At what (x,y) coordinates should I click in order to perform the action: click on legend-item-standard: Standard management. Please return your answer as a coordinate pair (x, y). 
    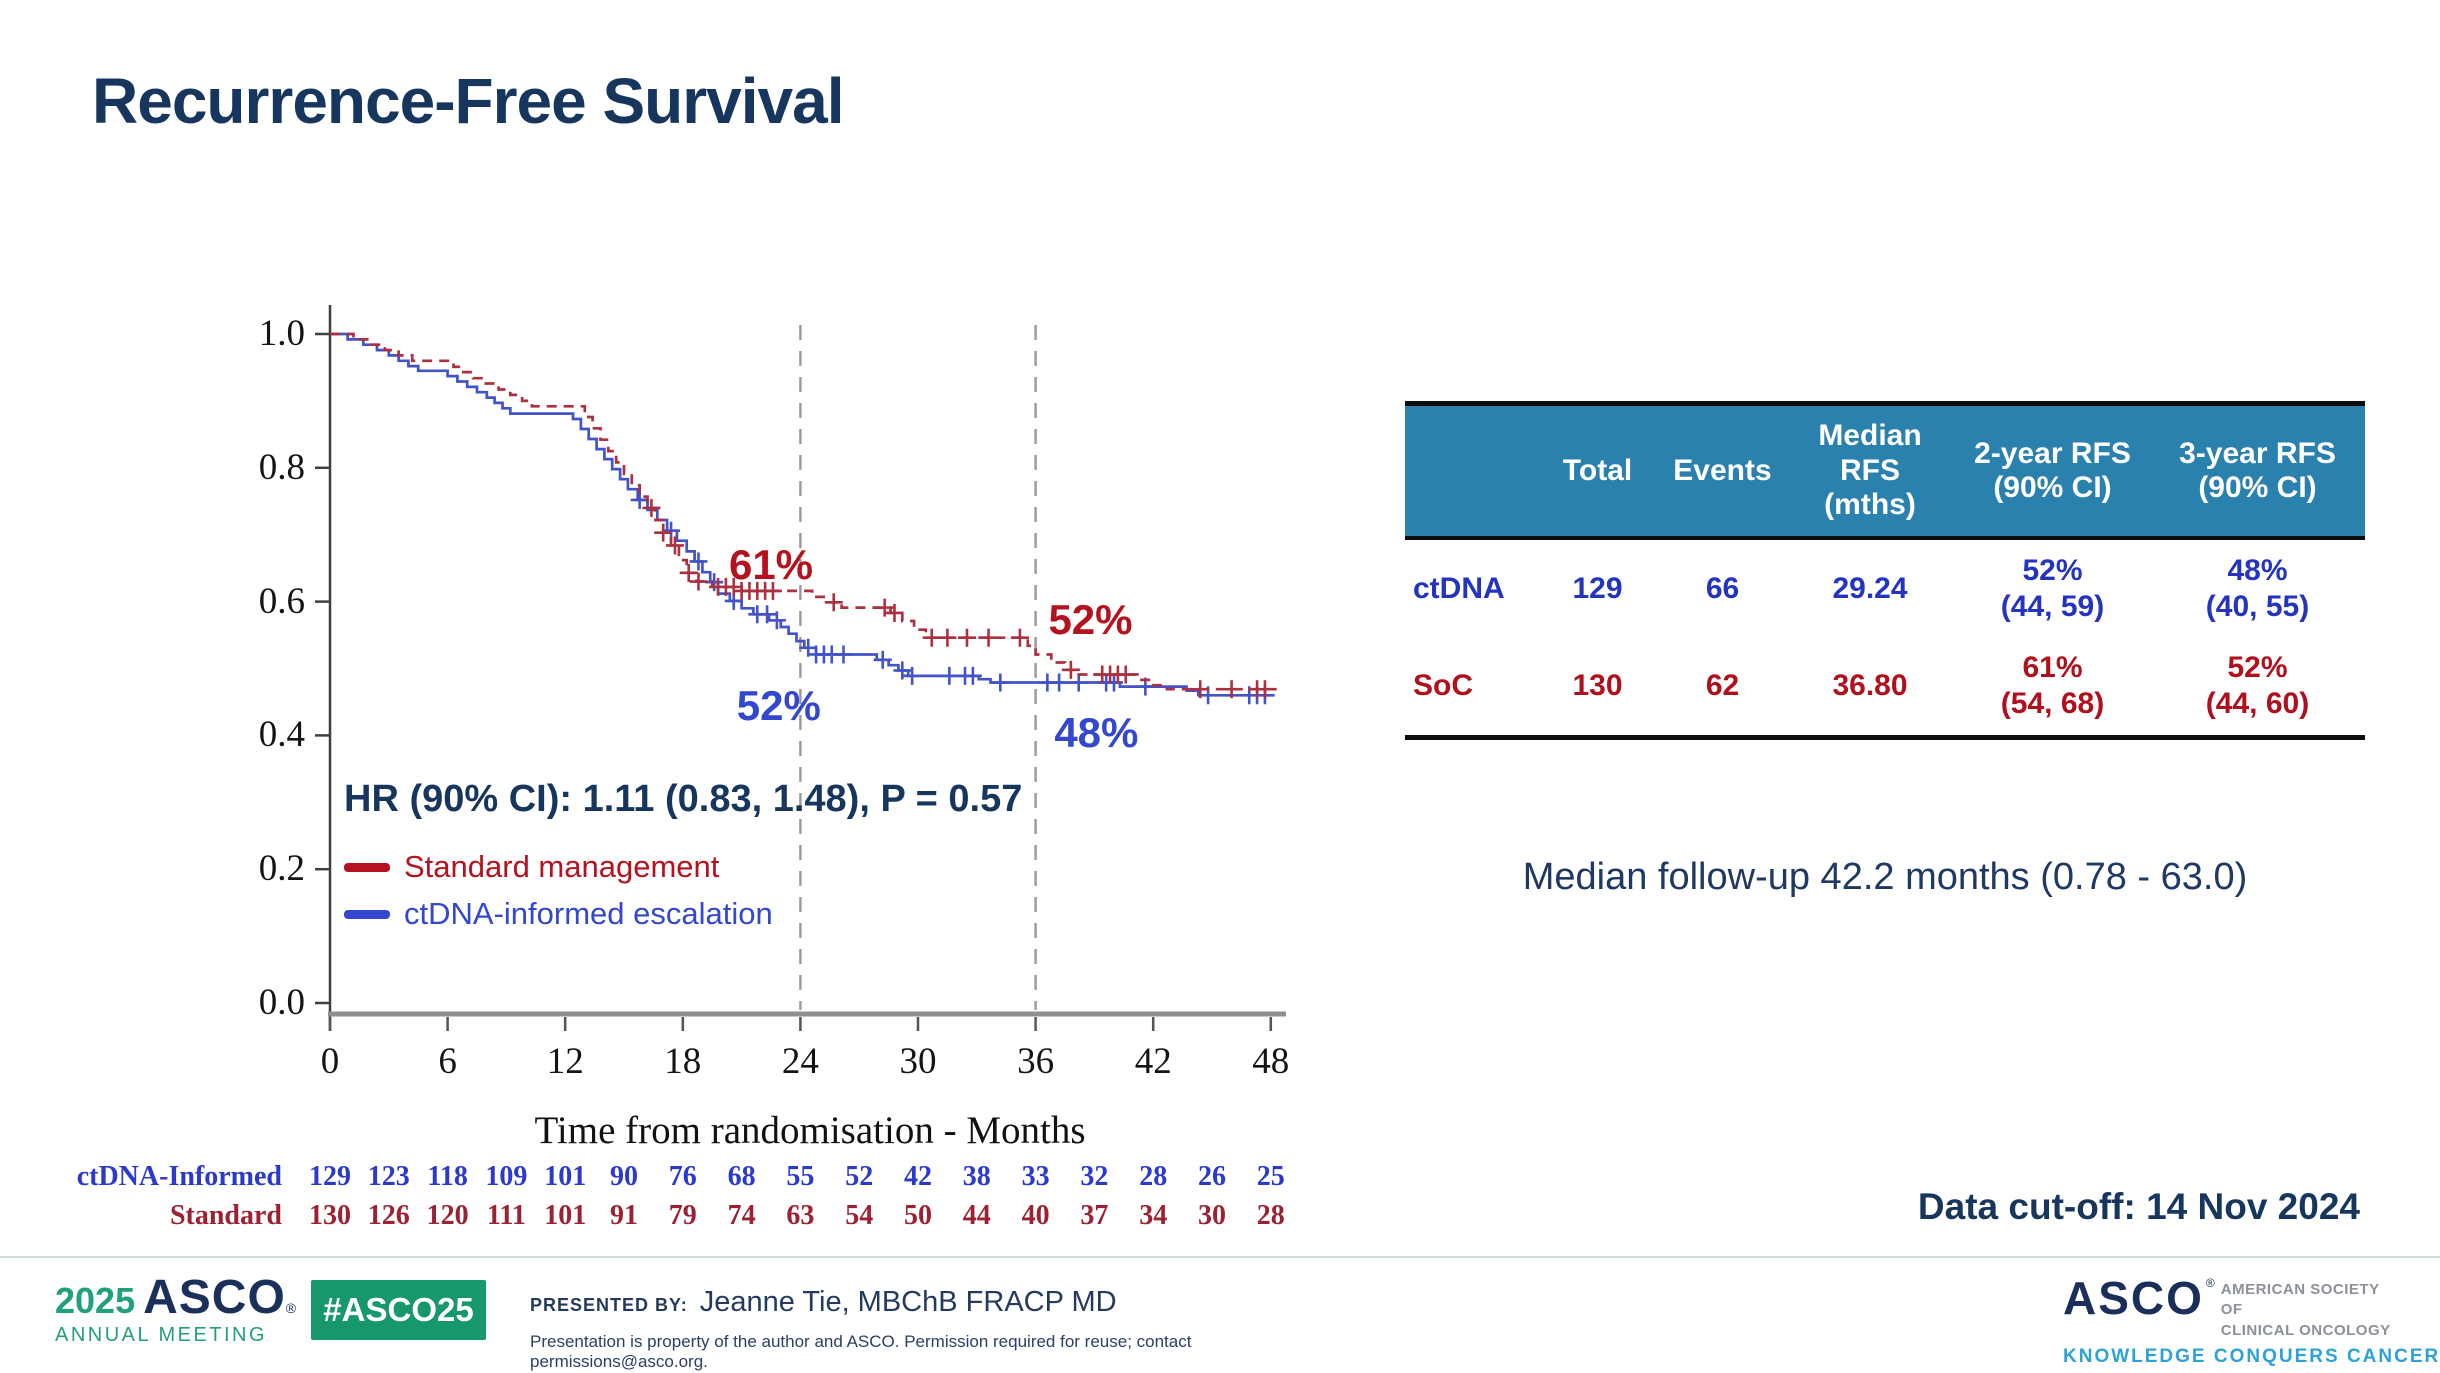
    Looking at the image, I should click on (558, 867).